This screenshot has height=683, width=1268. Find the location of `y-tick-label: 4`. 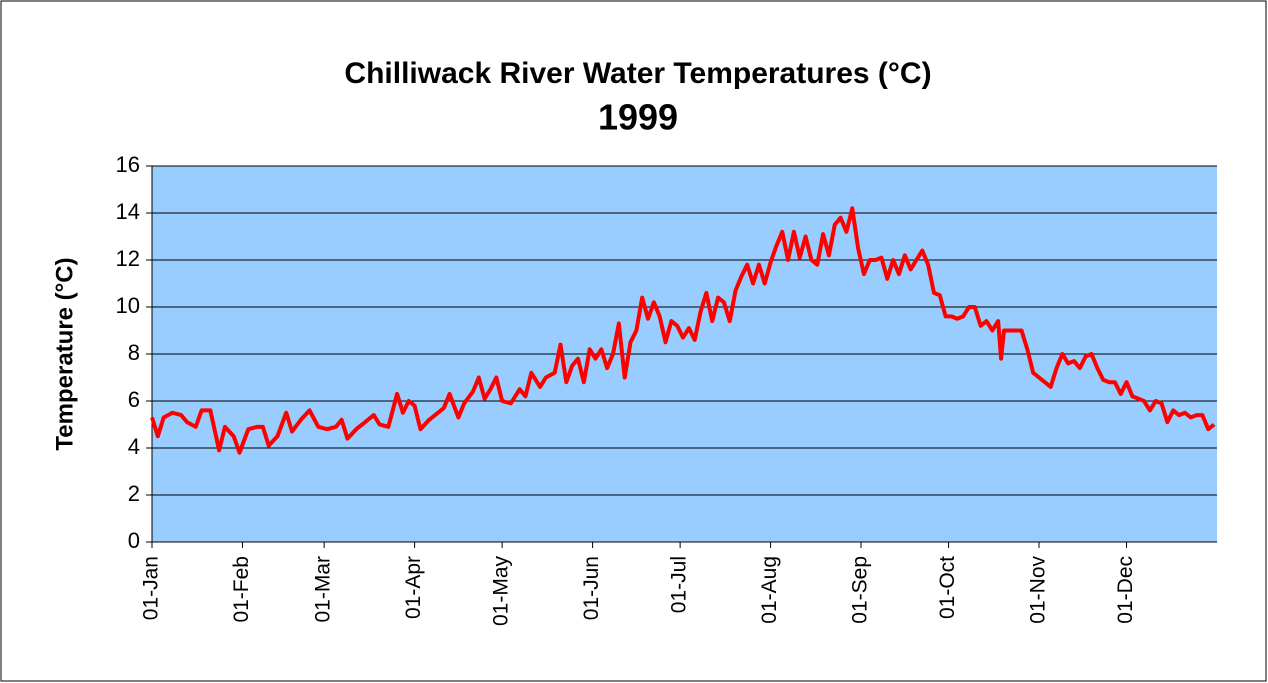

y-tick-label: 4 is located at coordinates (134, 446).